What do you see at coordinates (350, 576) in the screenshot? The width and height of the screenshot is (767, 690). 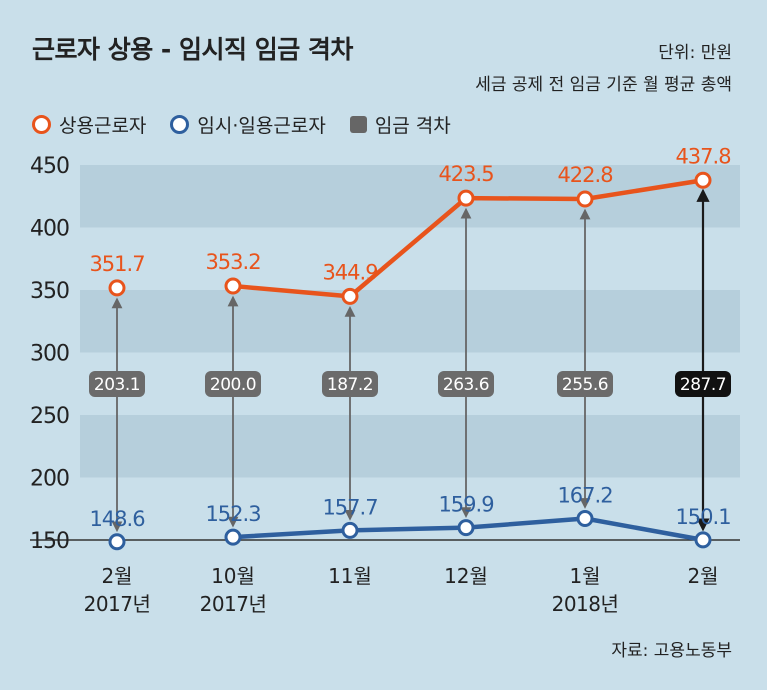 I see `x-tick-label: 11월` at bounding box center [350, 576].